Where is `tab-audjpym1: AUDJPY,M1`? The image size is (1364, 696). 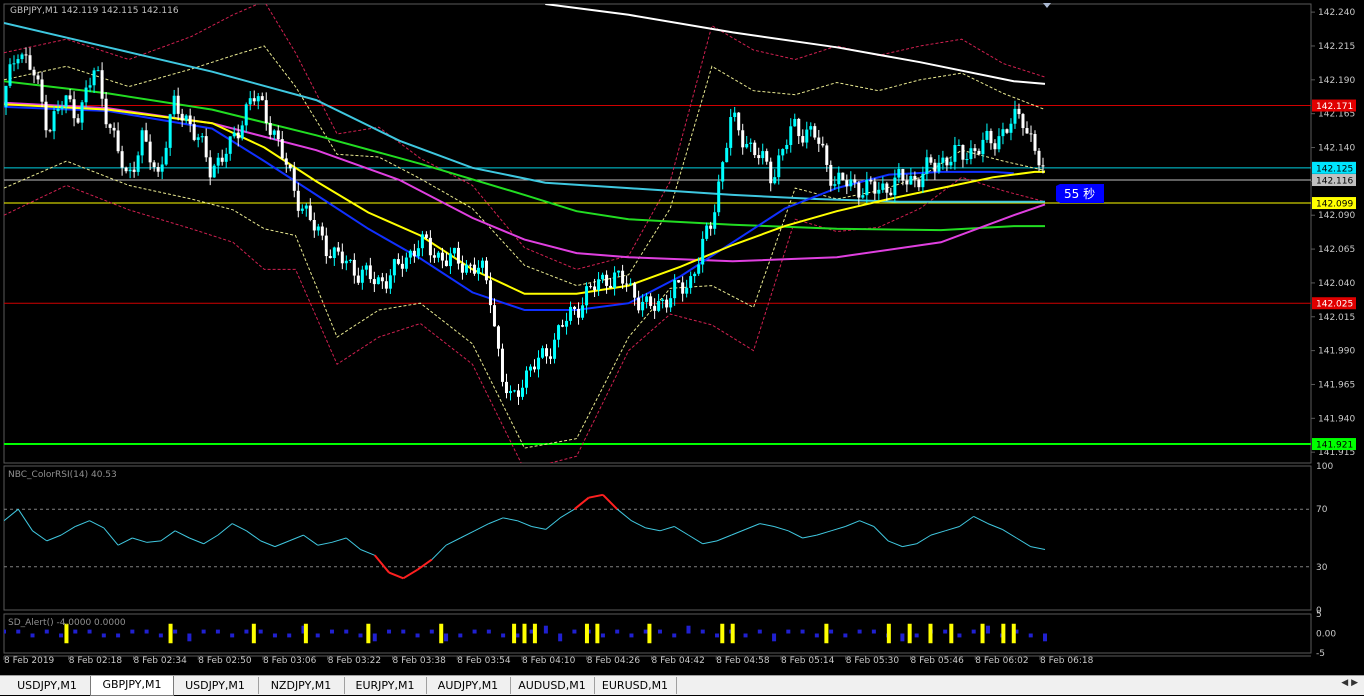
tab-audjpym1: AUDJPY,M1 is located at coordinates (468, 685).